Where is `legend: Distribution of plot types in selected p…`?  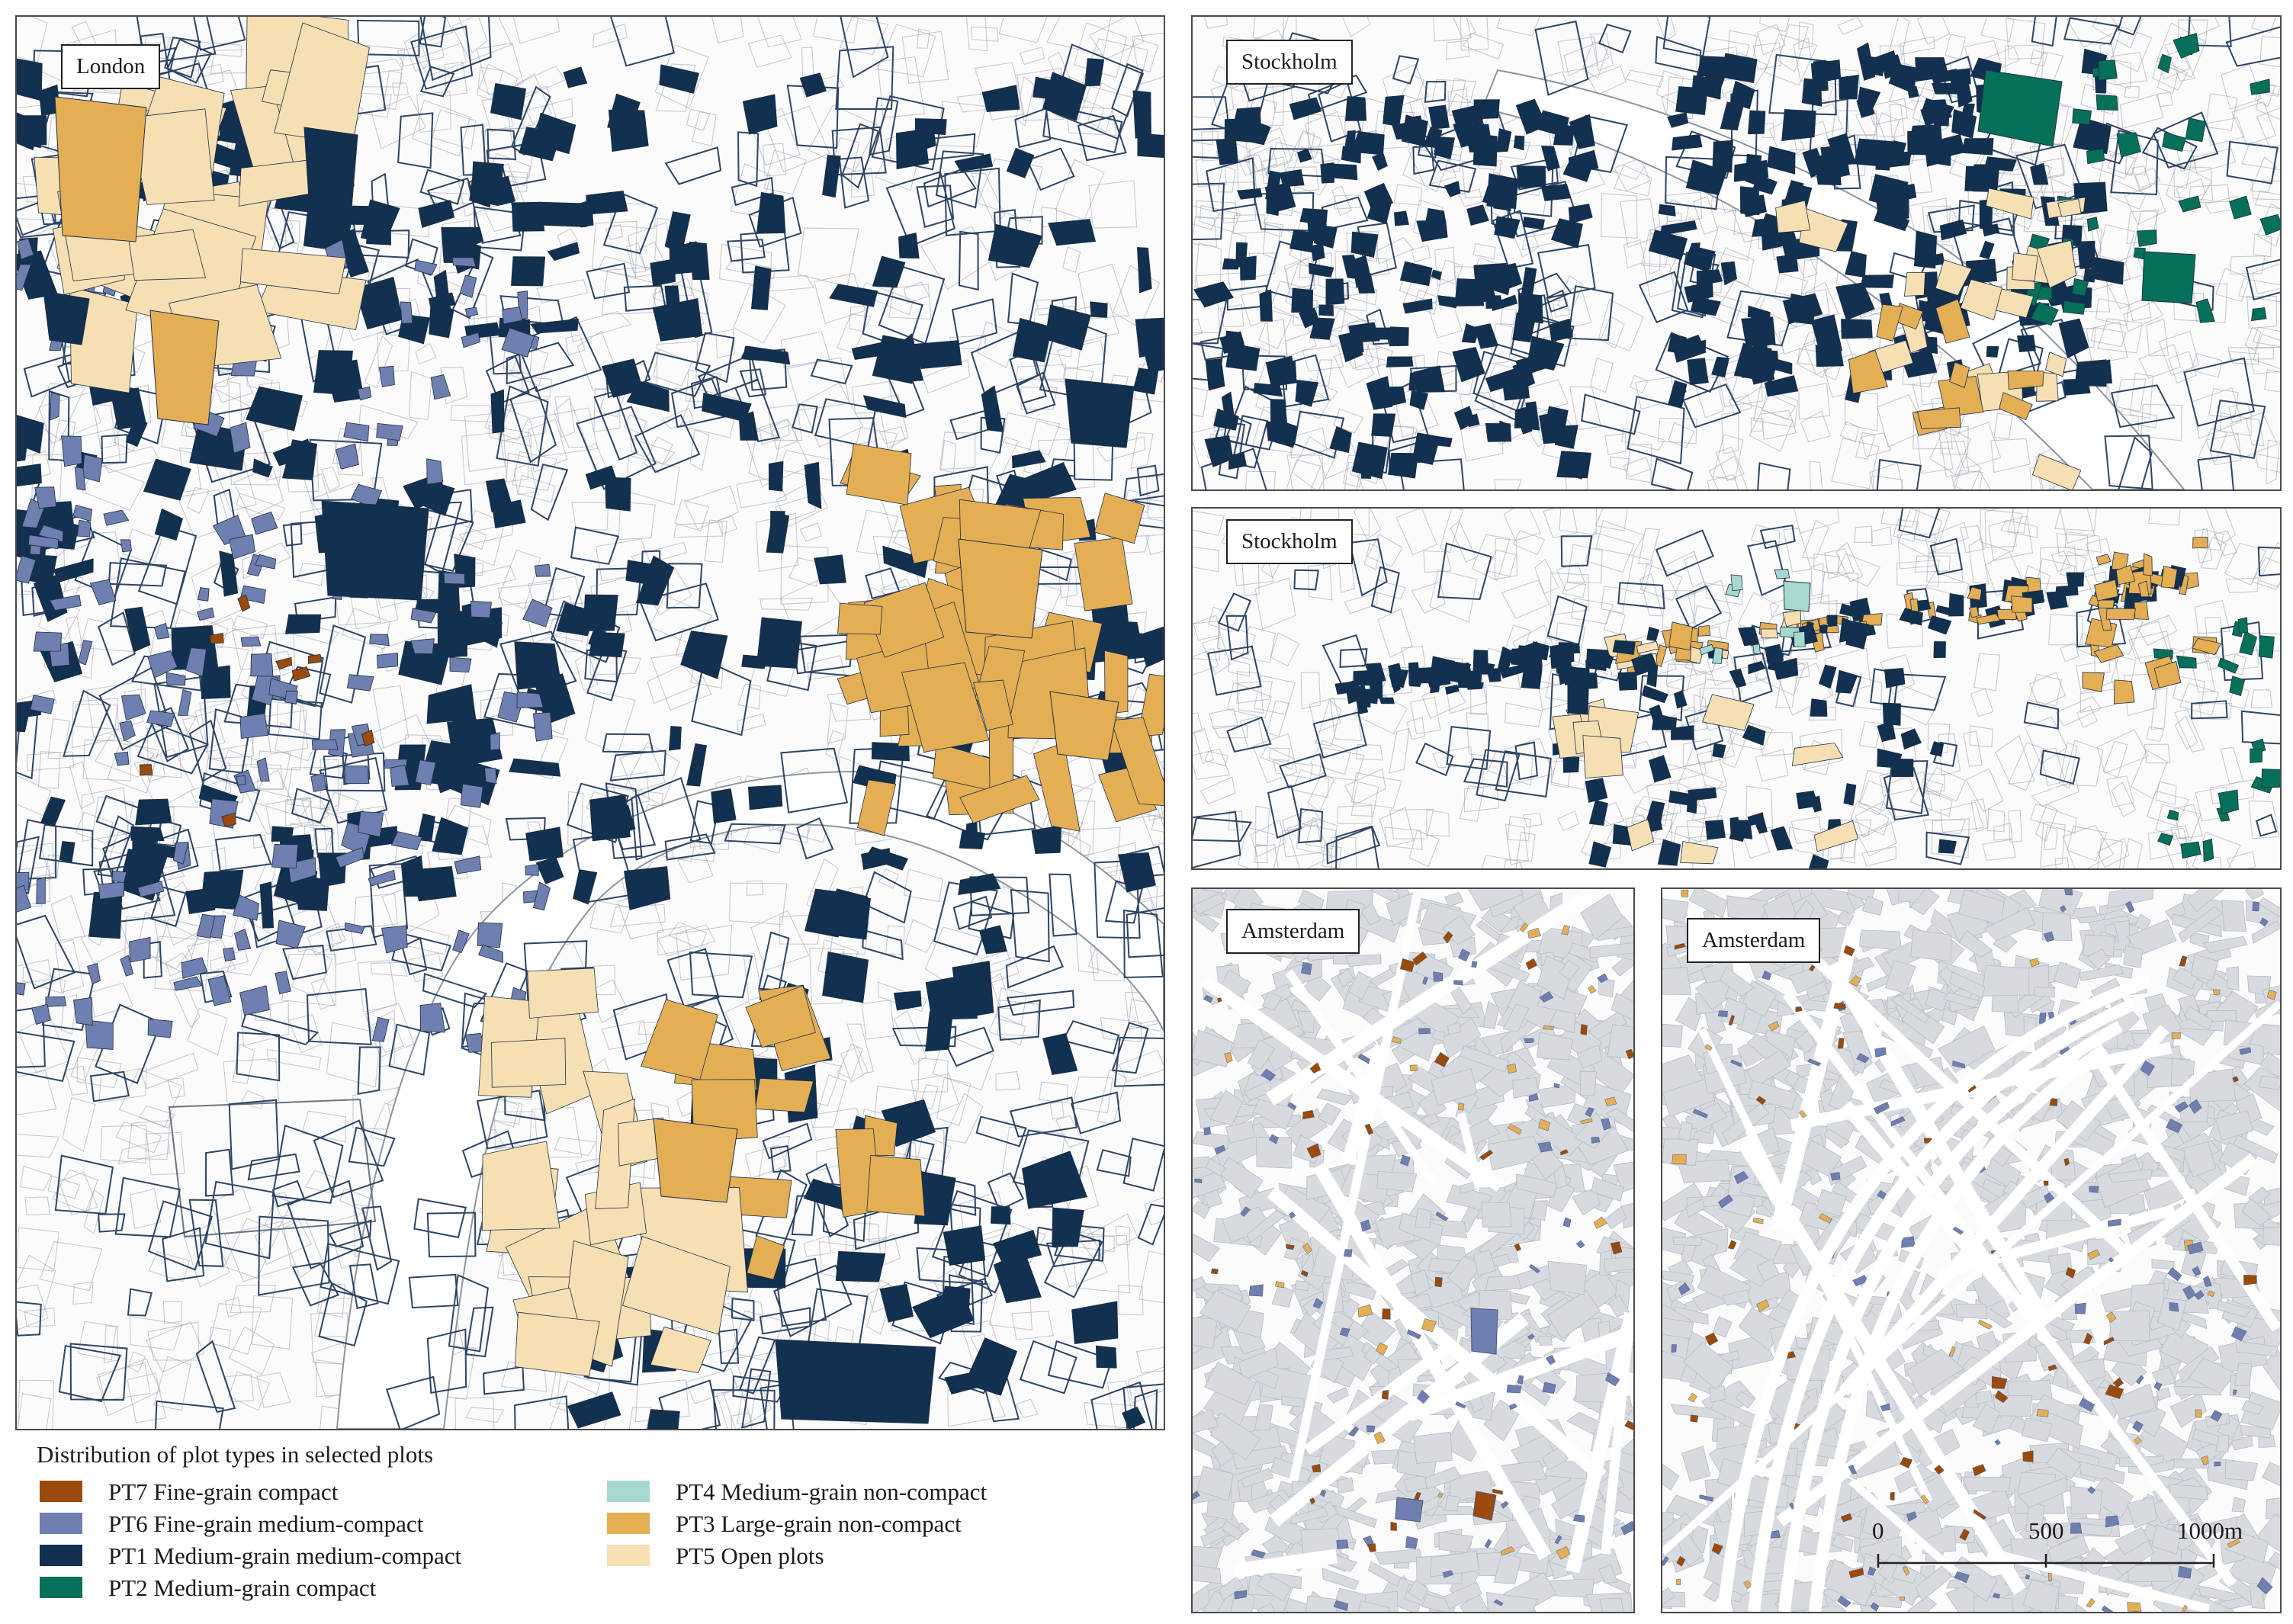
legend: Distribution of plot types in selected p… is located at coordinates (609, 1528).